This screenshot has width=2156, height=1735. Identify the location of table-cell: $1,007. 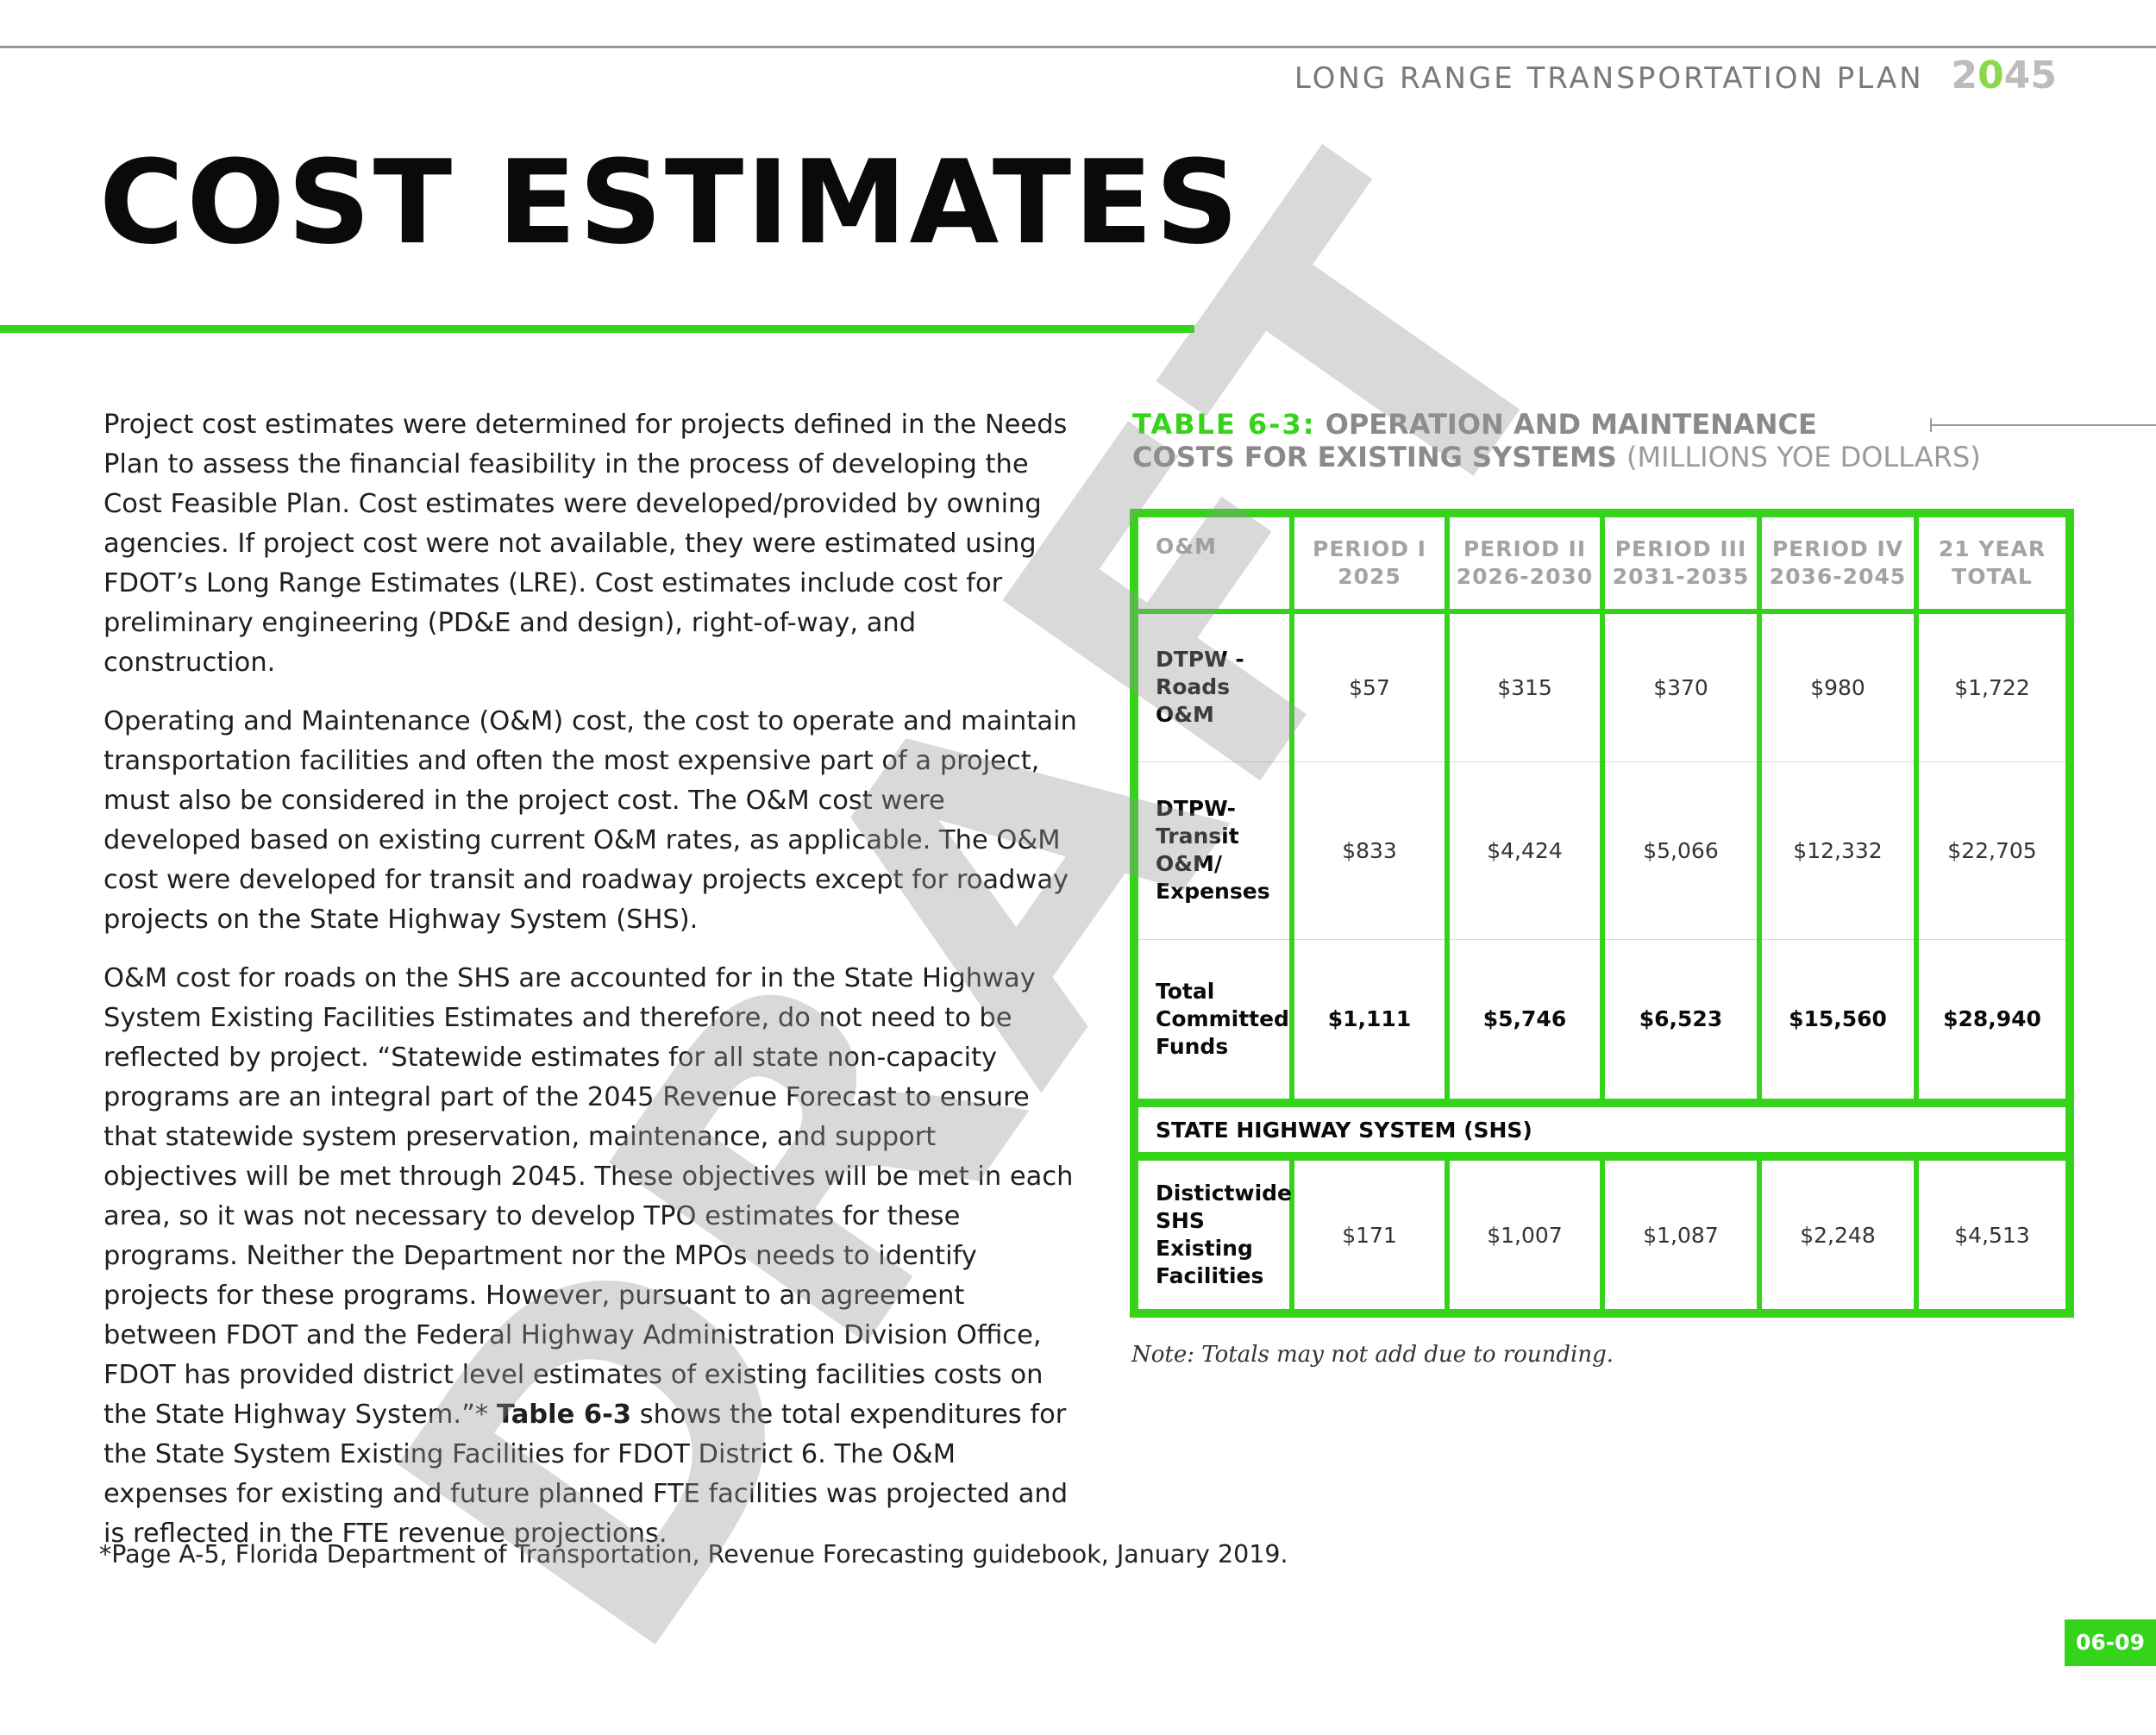
(1525, 1235).